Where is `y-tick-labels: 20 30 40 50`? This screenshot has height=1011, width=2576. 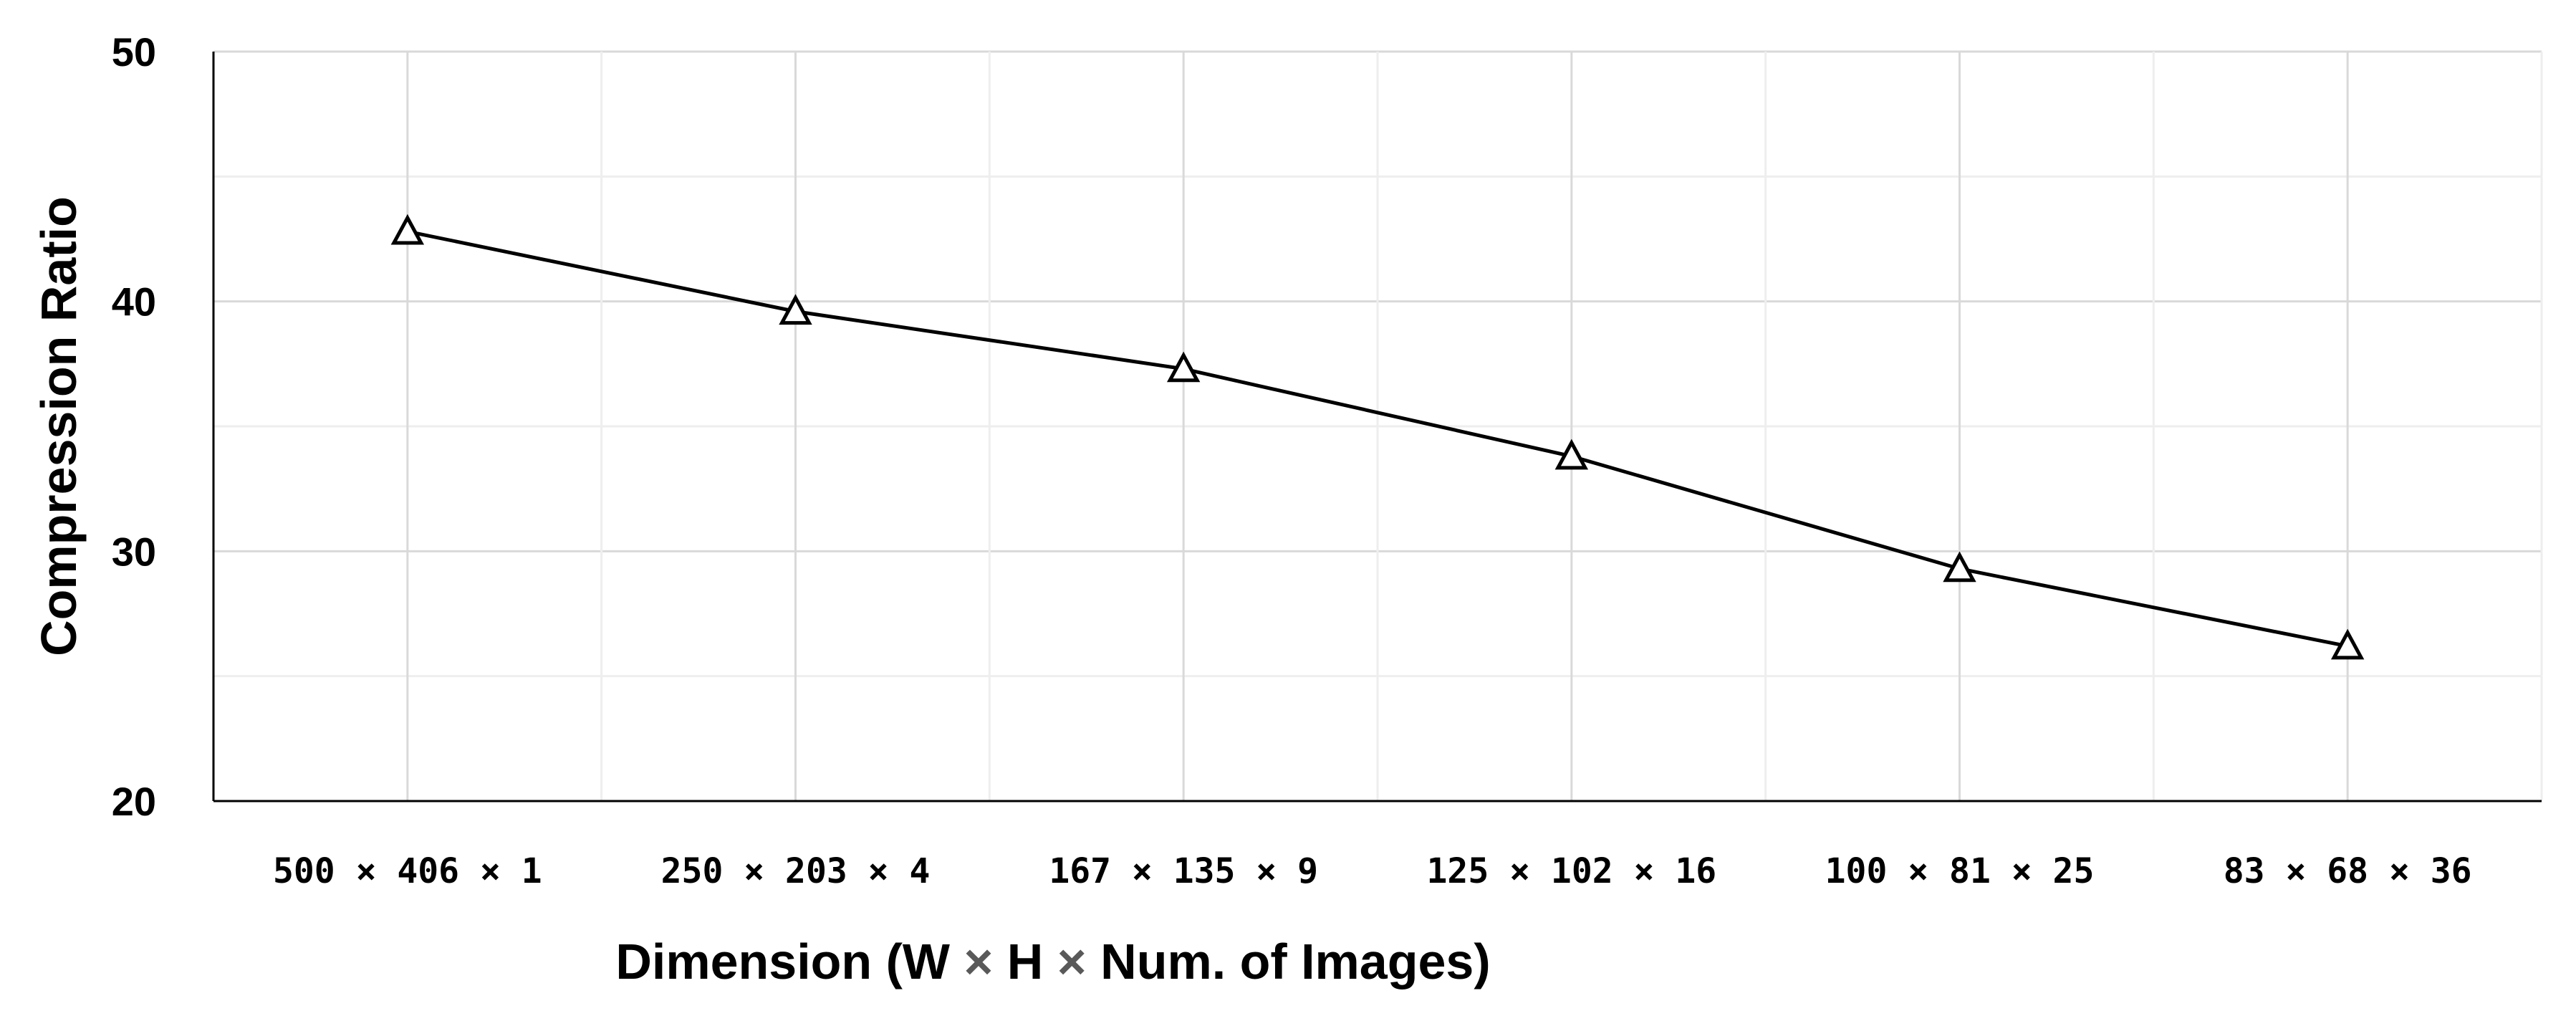 y-tick-labels: 20 30 40 50 is located at coordinates (134, 426).